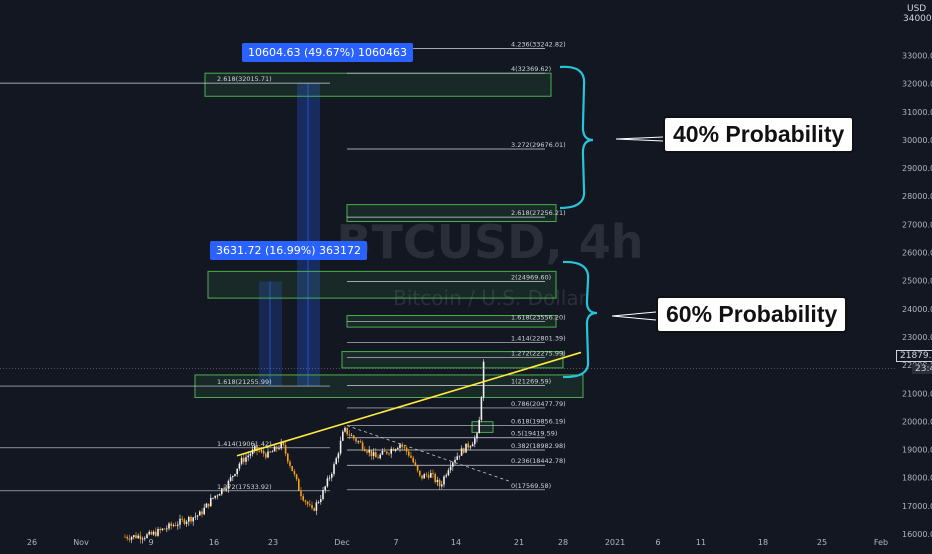  What do you see at coordinates (288, 250) in the screenshot?
I see `measure-label-small: 3631.72 (16.99%) 363172` at bounding box center [288, 250].